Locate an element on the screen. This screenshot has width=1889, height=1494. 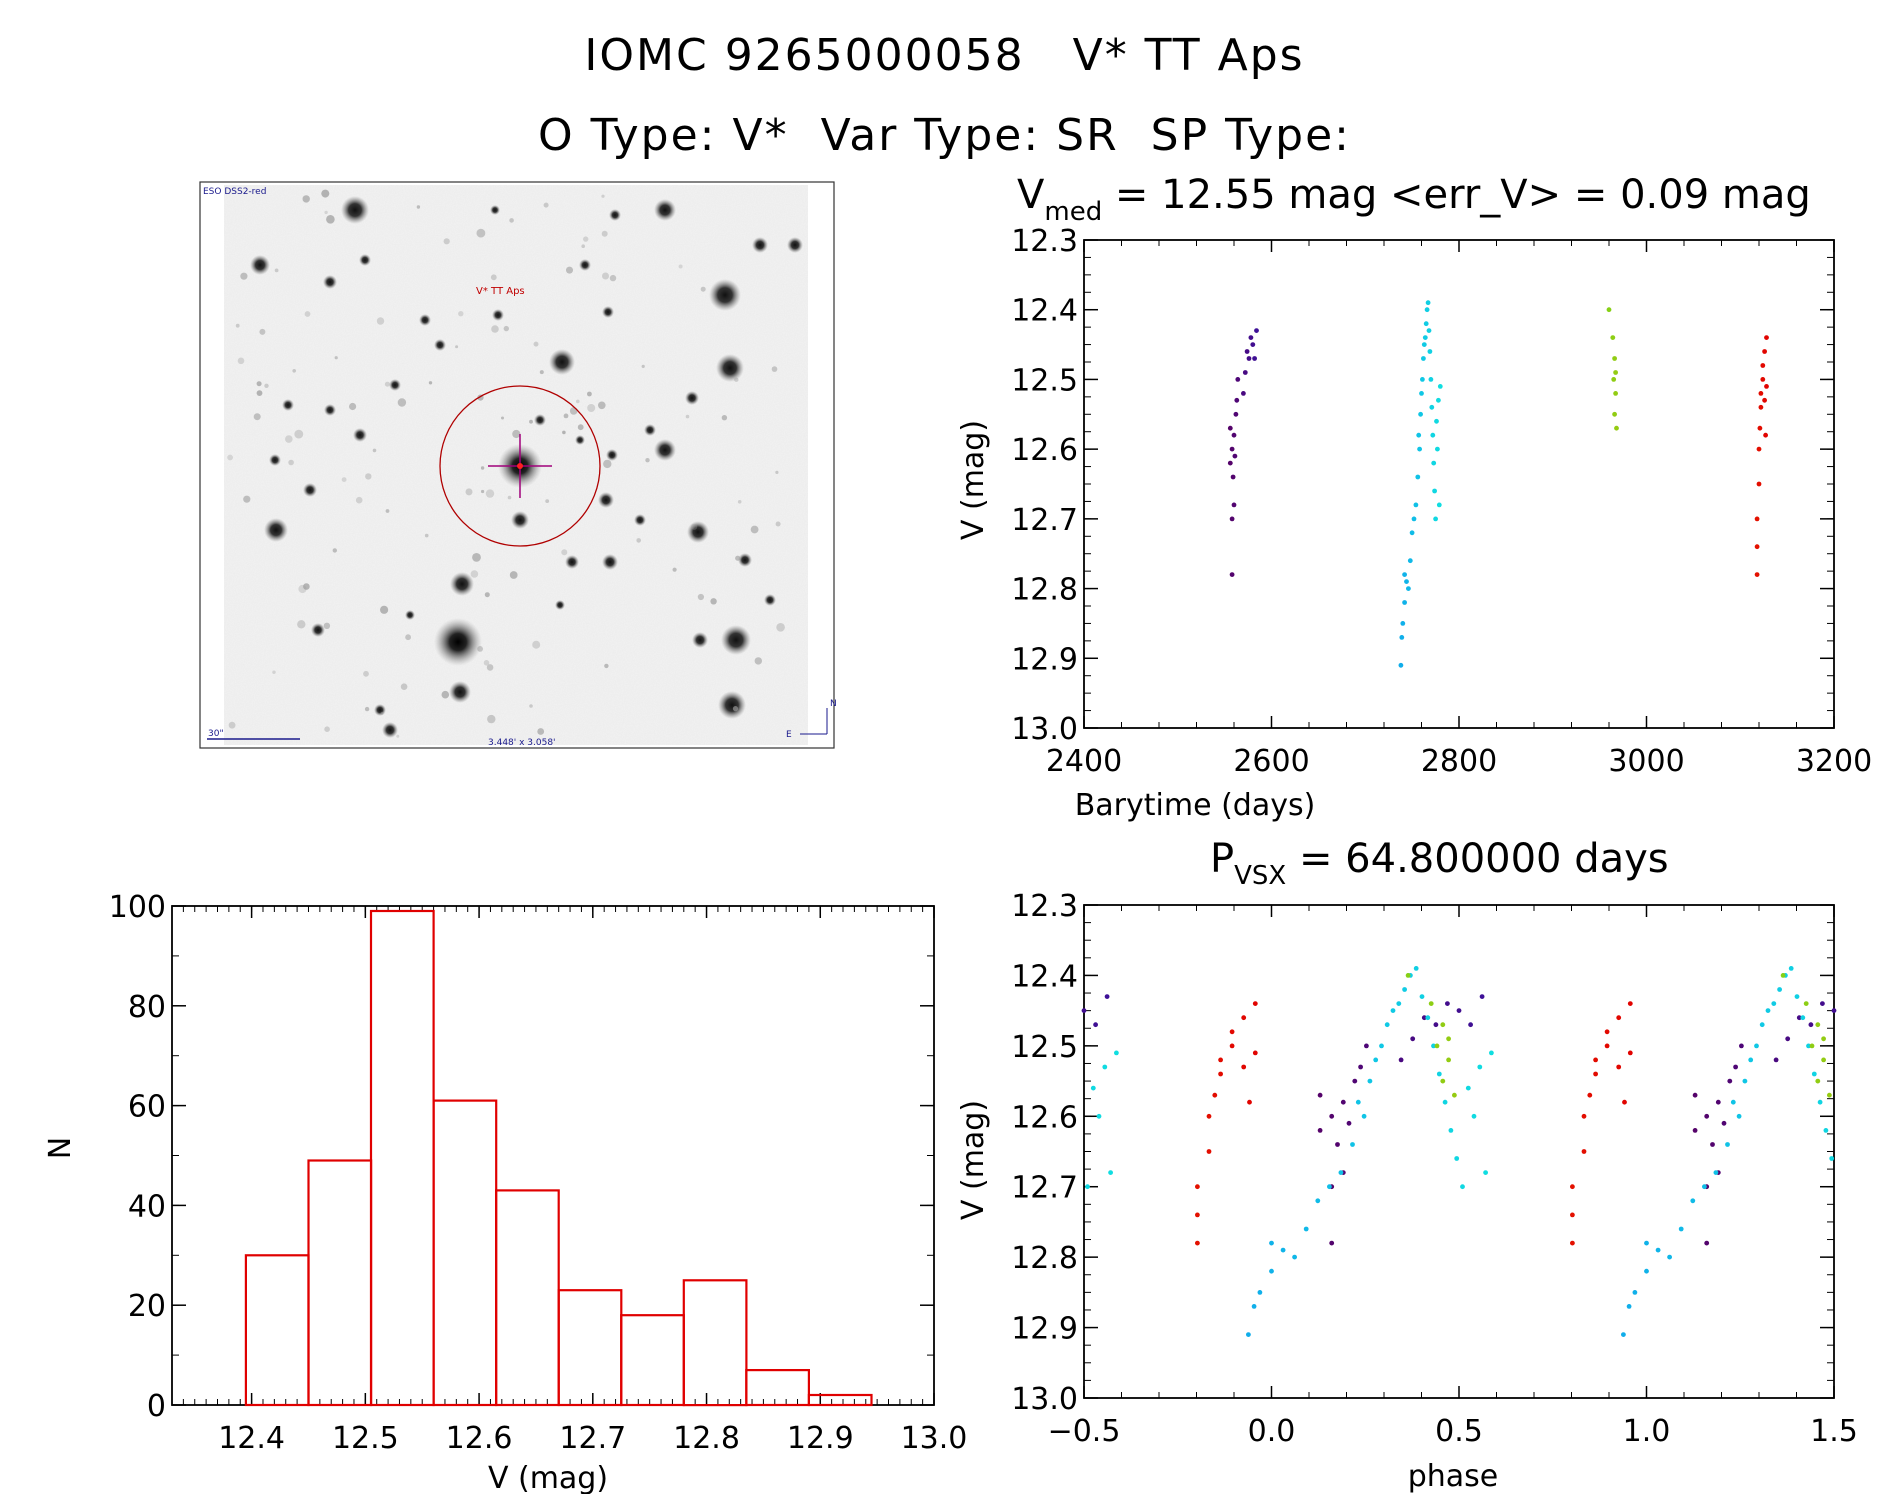
y-tick-label: 12.5 is located at coordinates (1044, 380).